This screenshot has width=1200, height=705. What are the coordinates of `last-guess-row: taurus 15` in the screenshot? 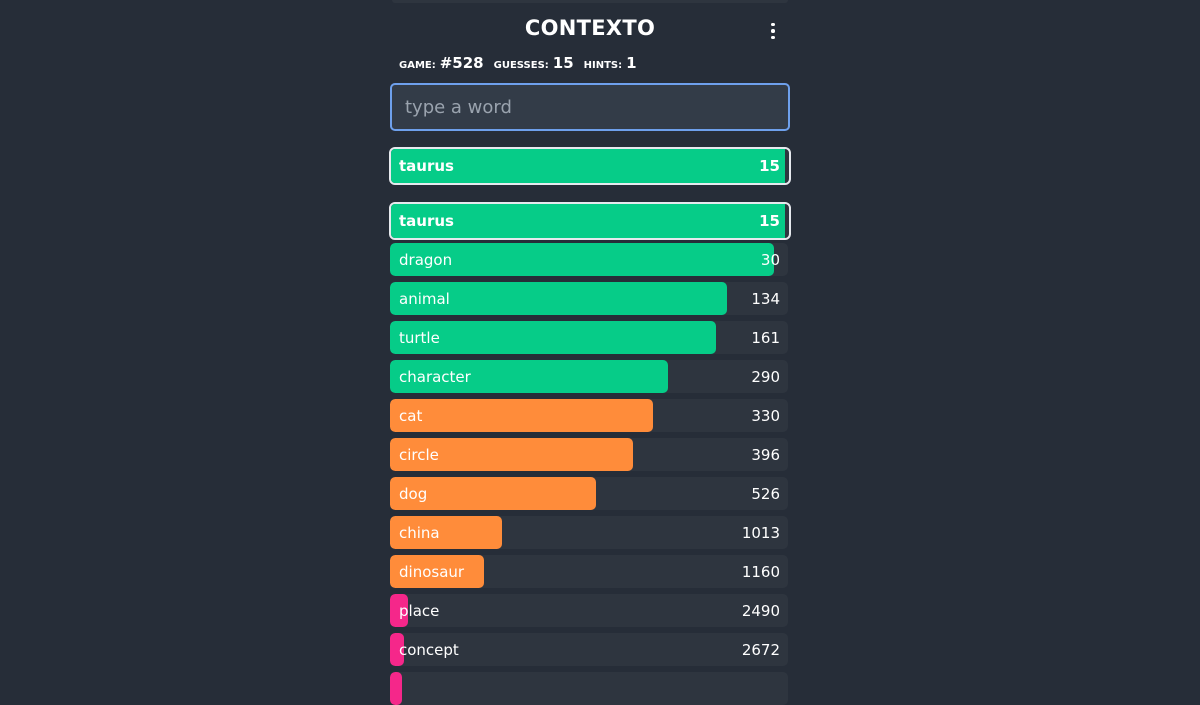 It's located at (590, 166).